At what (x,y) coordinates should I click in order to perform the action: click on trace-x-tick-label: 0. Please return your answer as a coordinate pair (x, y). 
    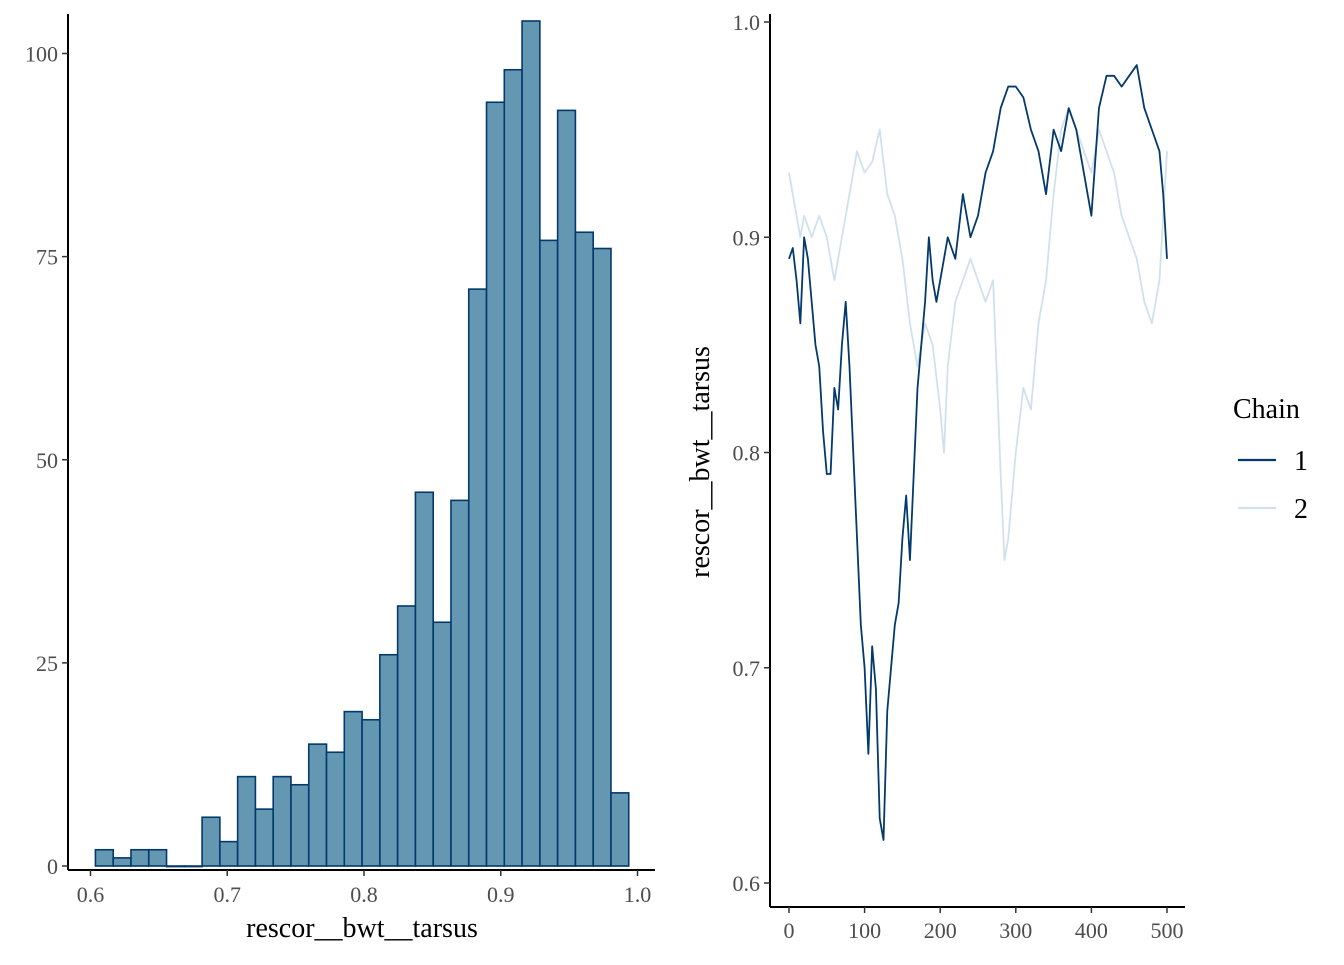
    Looking at the image, I should click on (789, 930).